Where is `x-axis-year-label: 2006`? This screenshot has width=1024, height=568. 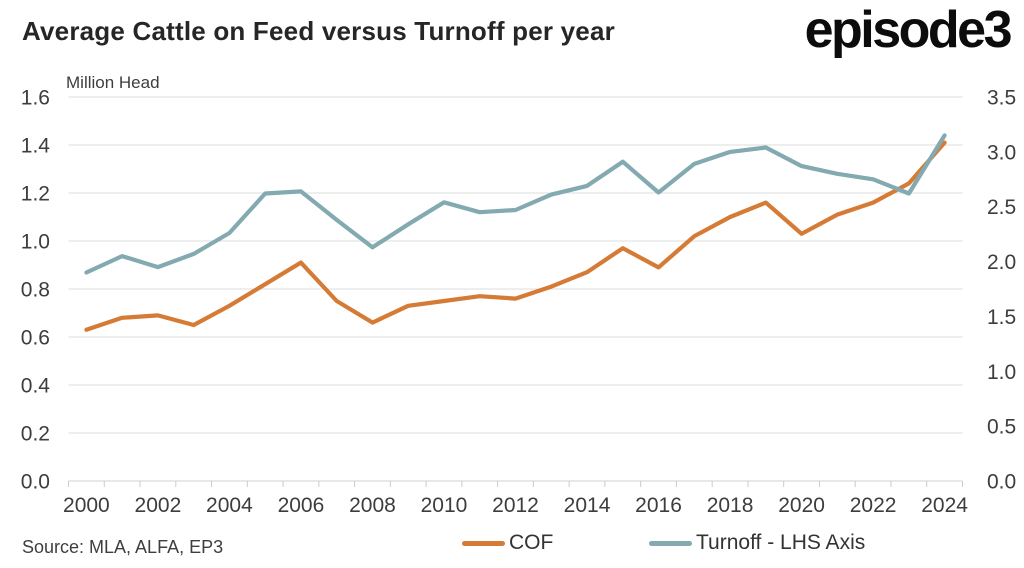
x-axis-year-label: 2006 is located at coordinates (301, 505).